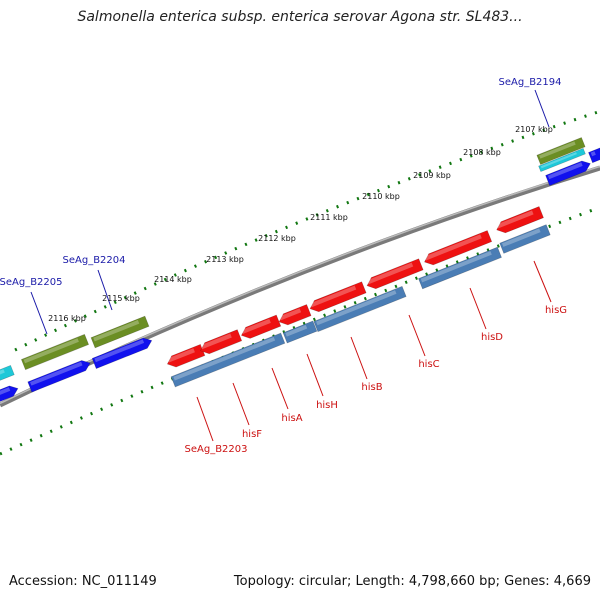 Image resolution: width=600 pixels, height=600 pixels. I want to click on olive-gene-right-body, so click(561, 151).